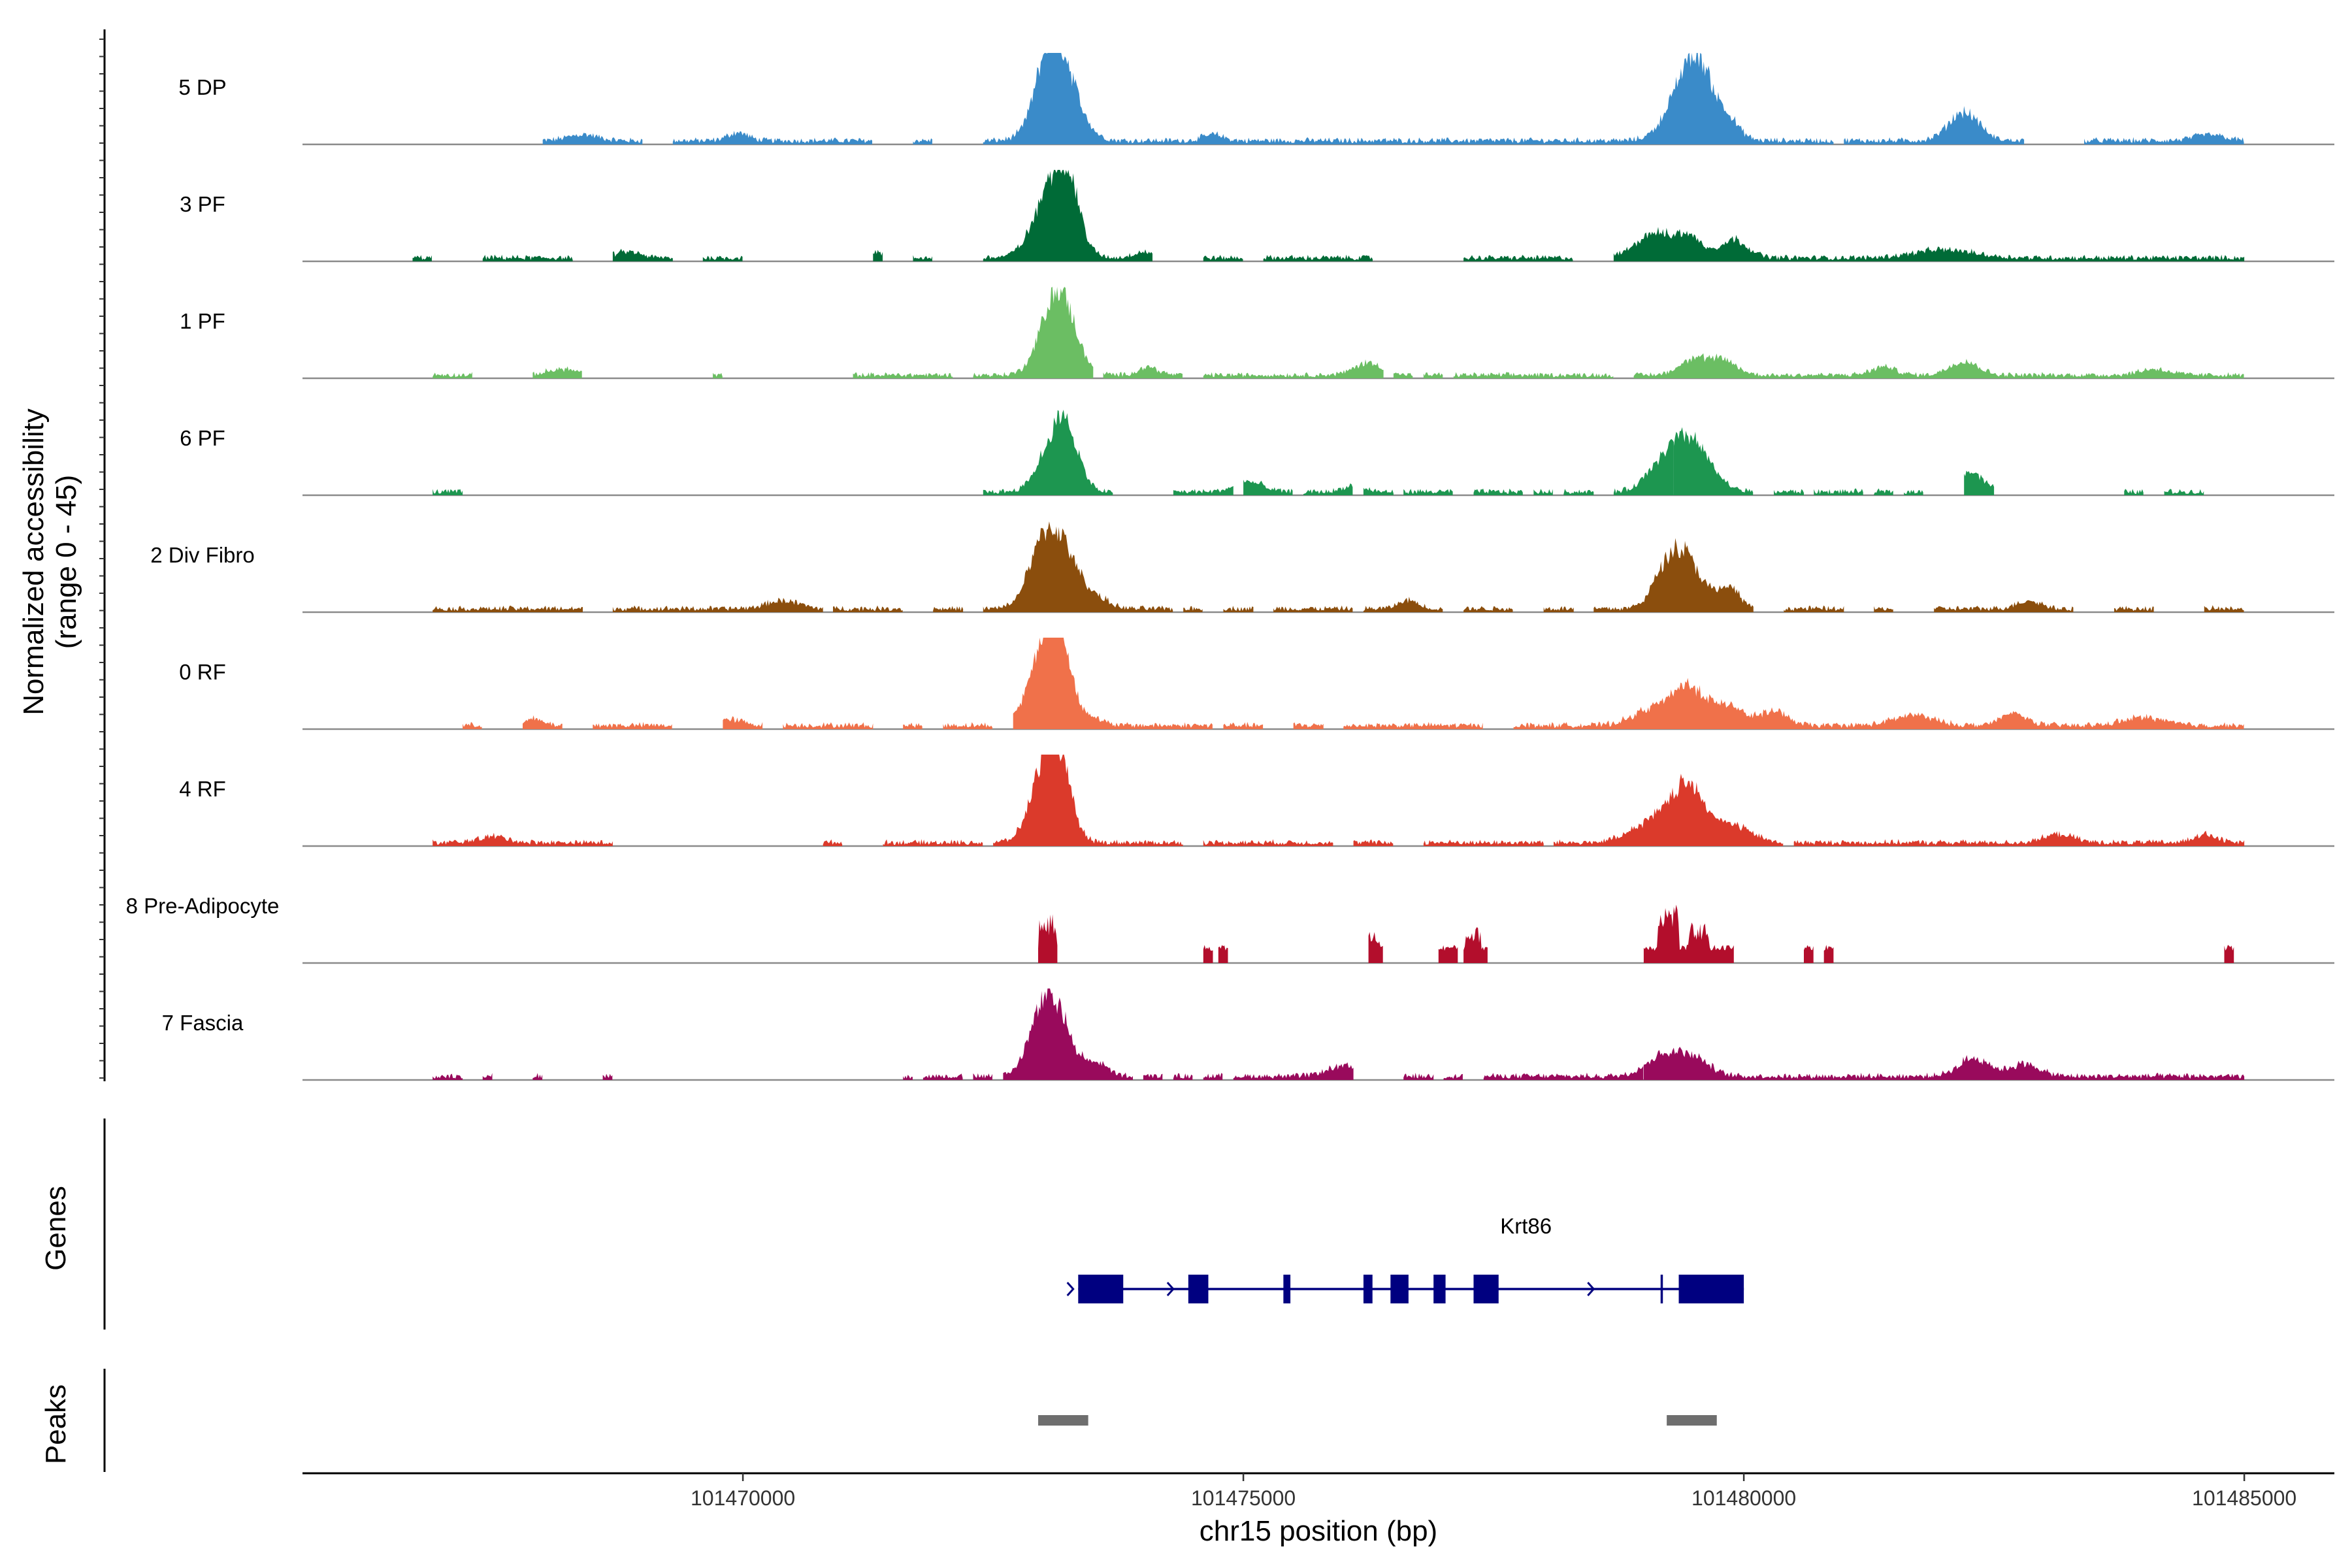  What do you see at coordinates (743, 1498) in the screenshot?
I see `x-tick-label: 101470000` at bounding box center [743, 1498].